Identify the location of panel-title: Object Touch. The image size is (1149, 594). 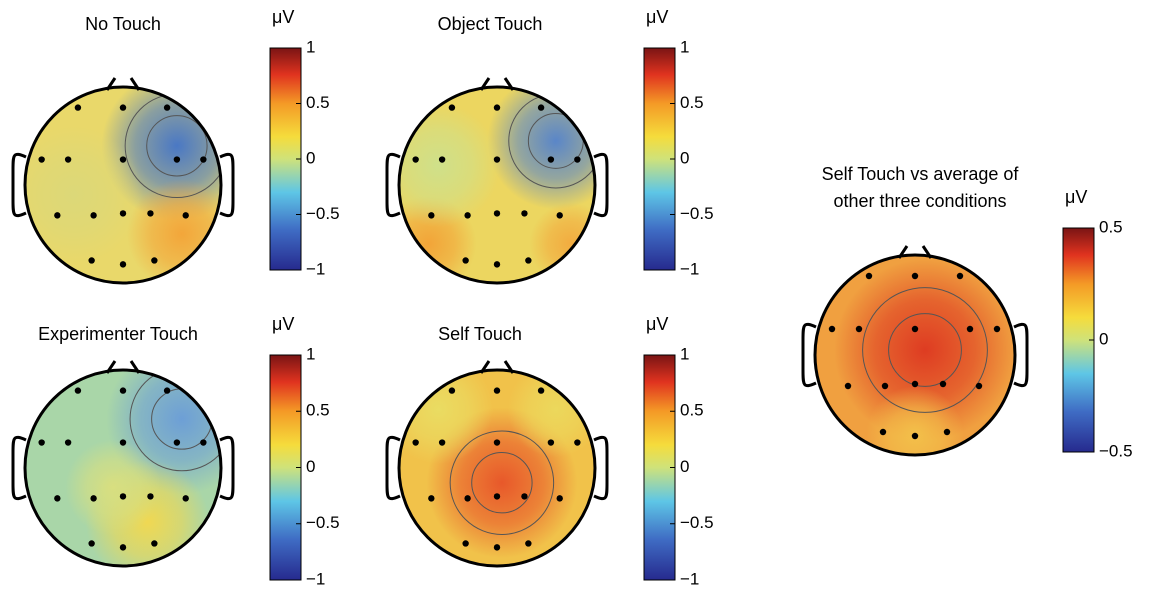
(490, 24).